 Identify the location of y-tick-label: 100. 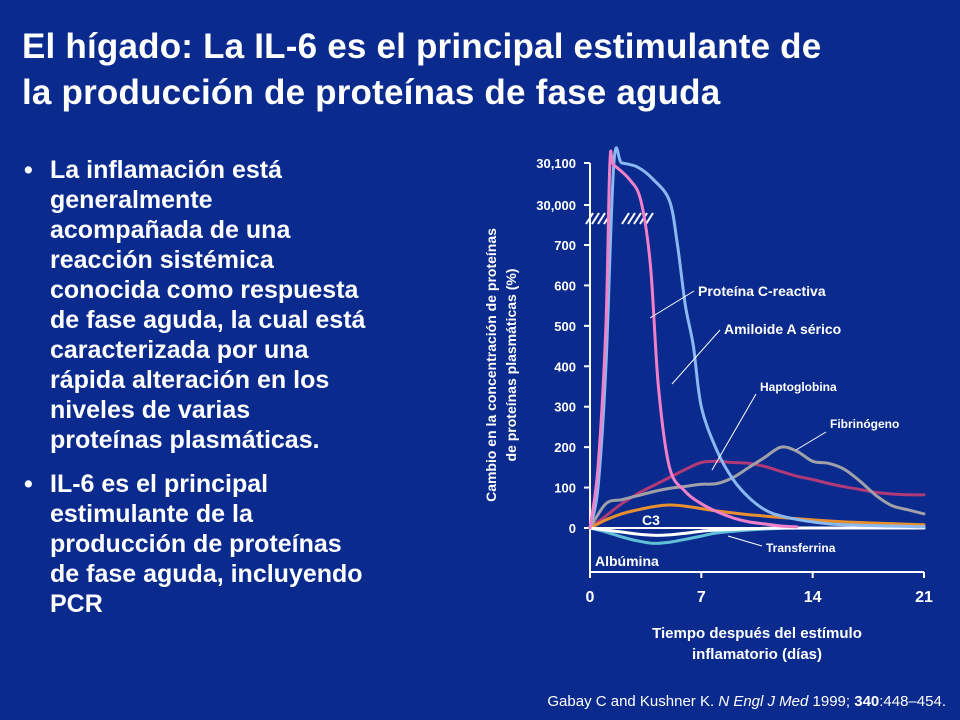
(565, 488).